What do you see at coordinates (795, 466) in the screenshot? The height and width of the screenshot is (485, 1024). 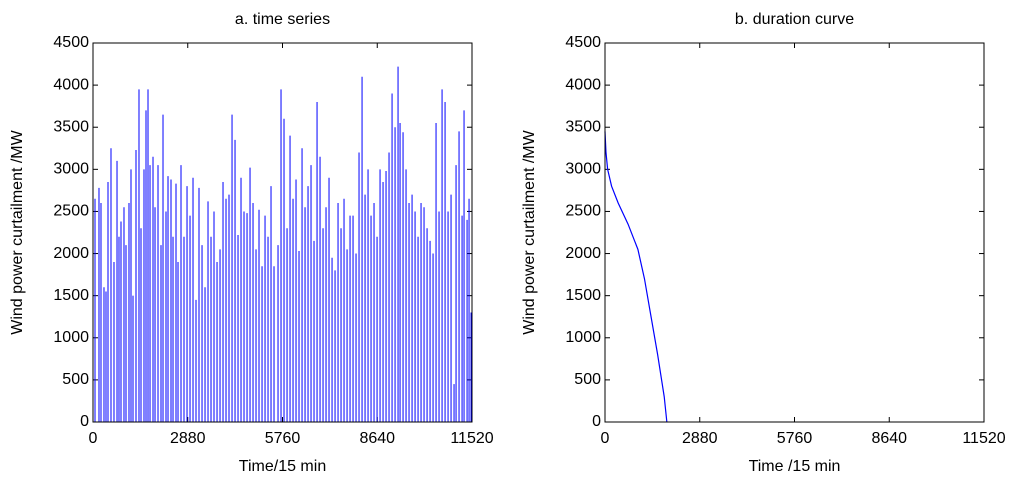 I see `x-axis-label: Time /15 min` at bounding box center [795, 466].